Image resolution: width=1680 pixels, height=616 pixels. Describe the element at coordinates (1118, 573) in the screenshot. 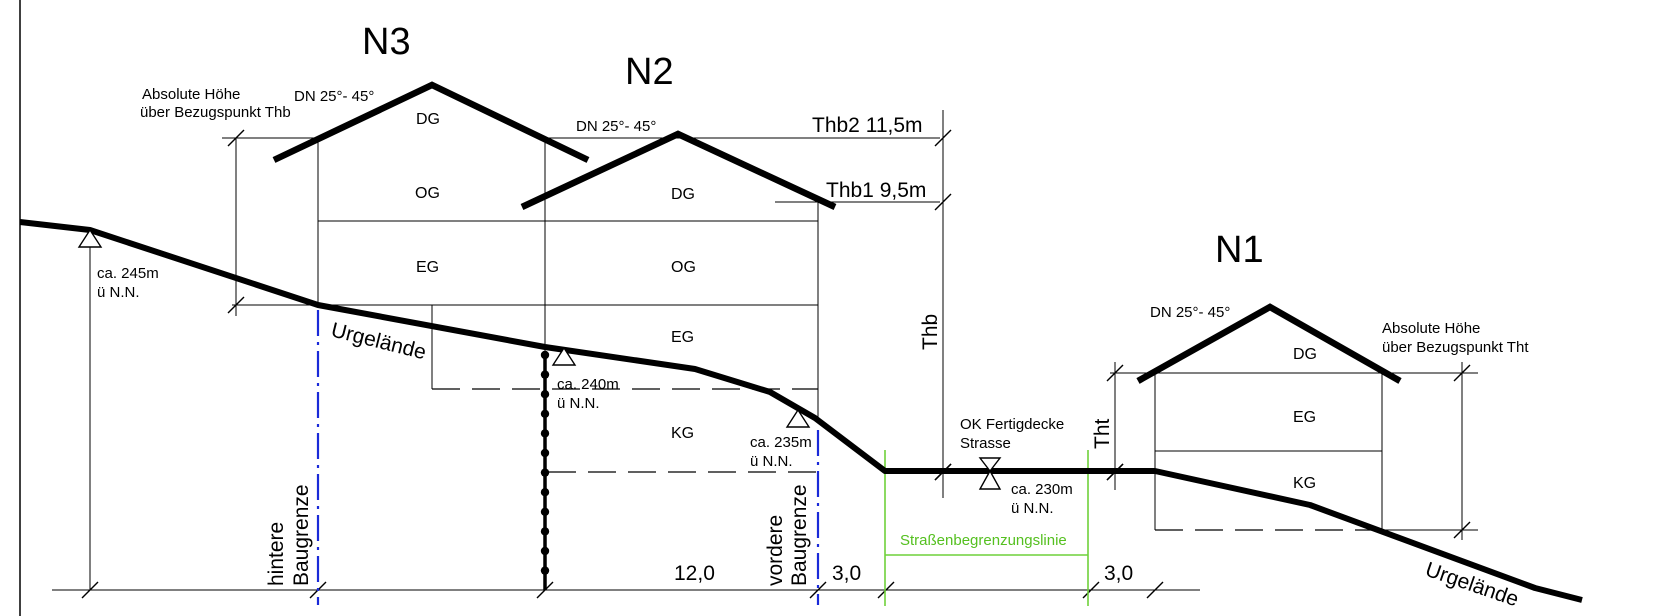

I see `dimension-3-right: 3,0` at that location.